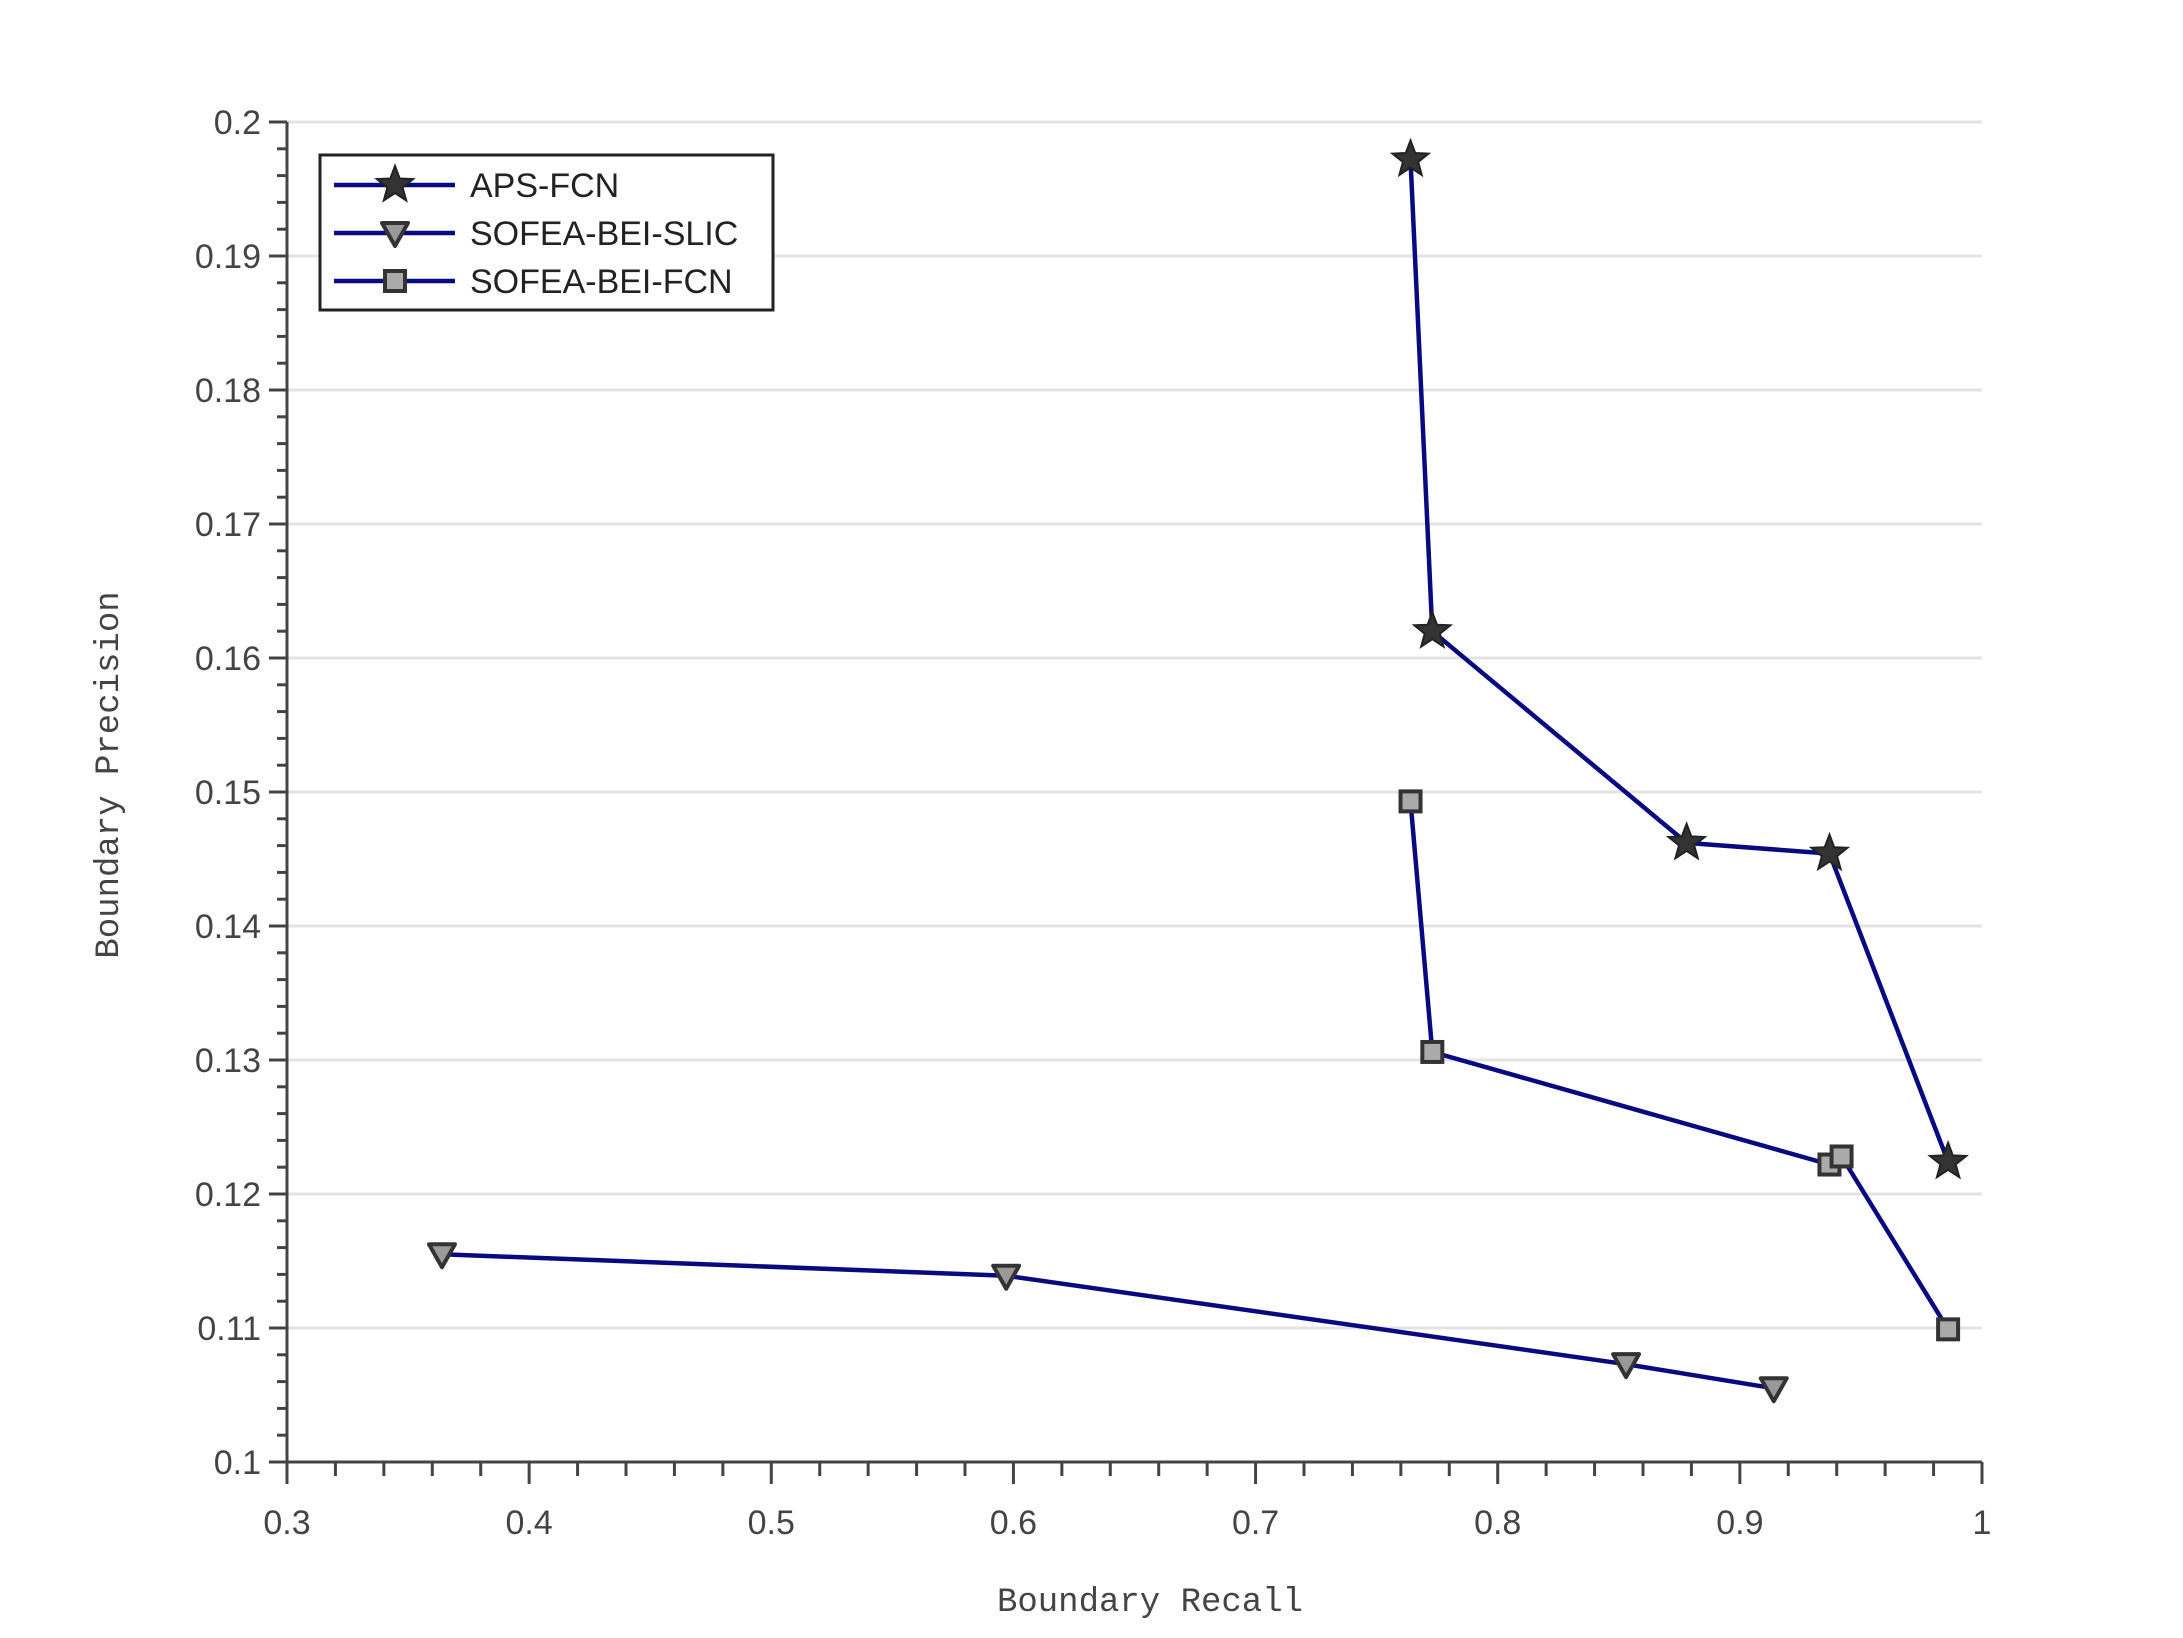 The width and height of the screenshot is (2183, 1638). Describe the element at coordinates (544, 186) in the screenshot. I see `legend-label: APS-FCN` at that location.